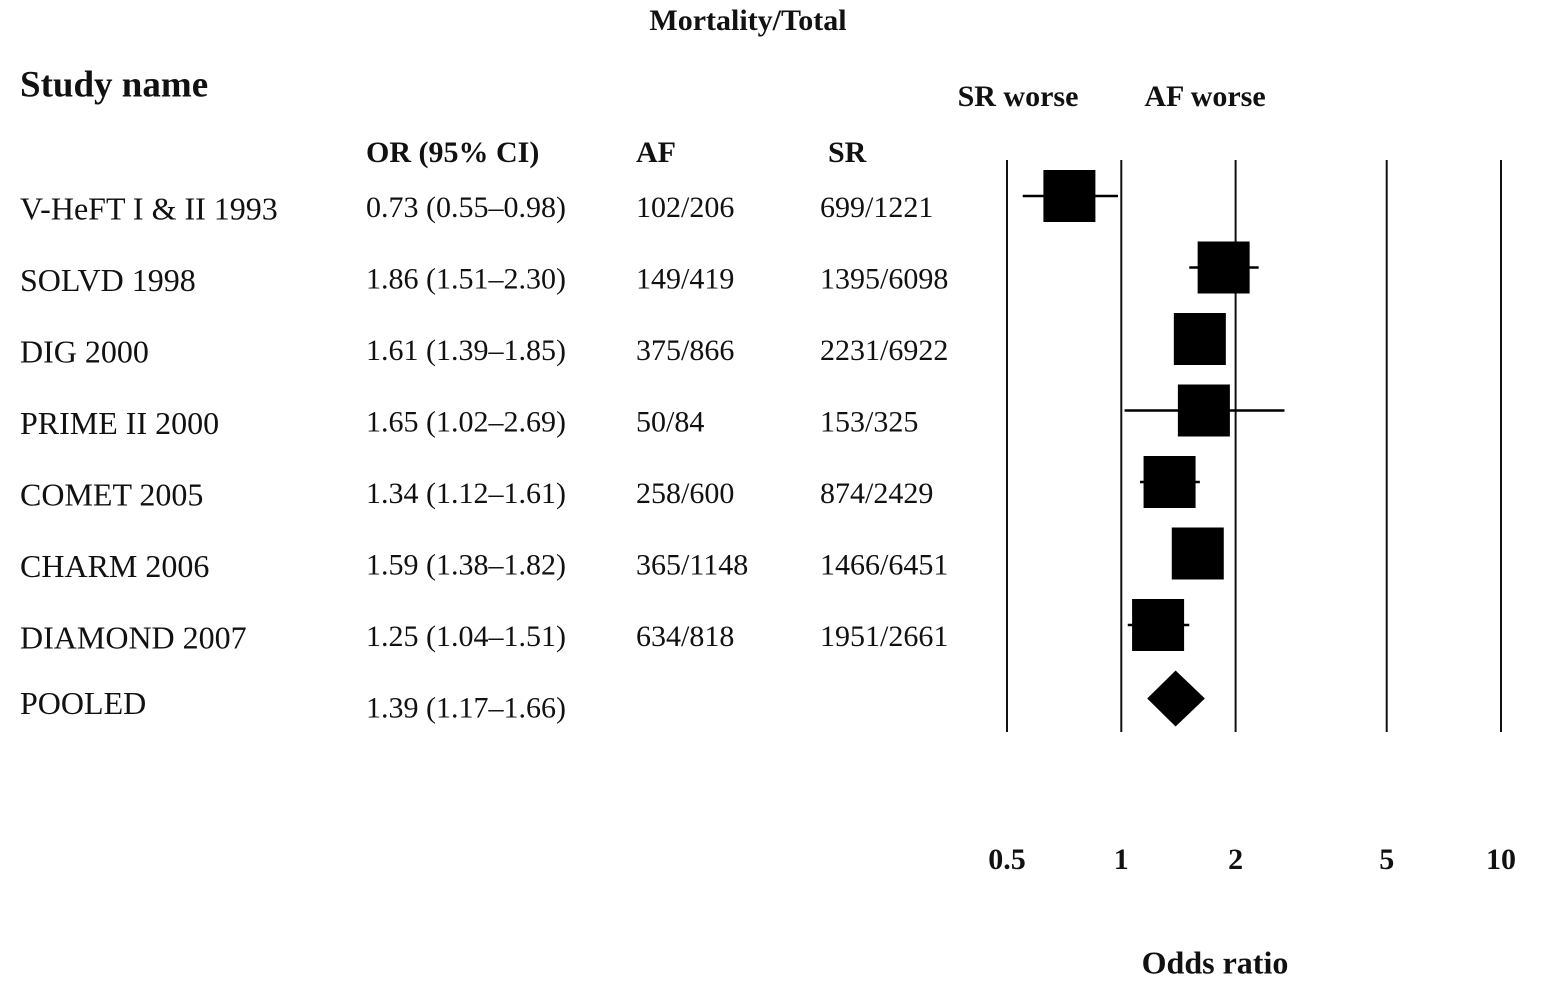 The width and height of the screenshot is (1544, 981). Describe the element at coordinates (685, 350) in the screenshot. I see `af-count: 375/866` at that location.